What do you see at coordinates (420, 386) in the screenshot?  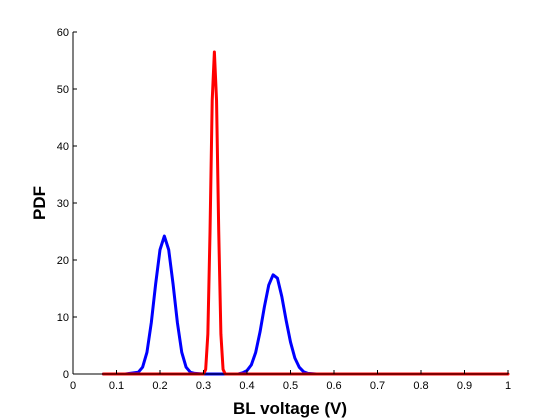 I see `x-tick-label: 0.8` at bounding box center [420, 386].